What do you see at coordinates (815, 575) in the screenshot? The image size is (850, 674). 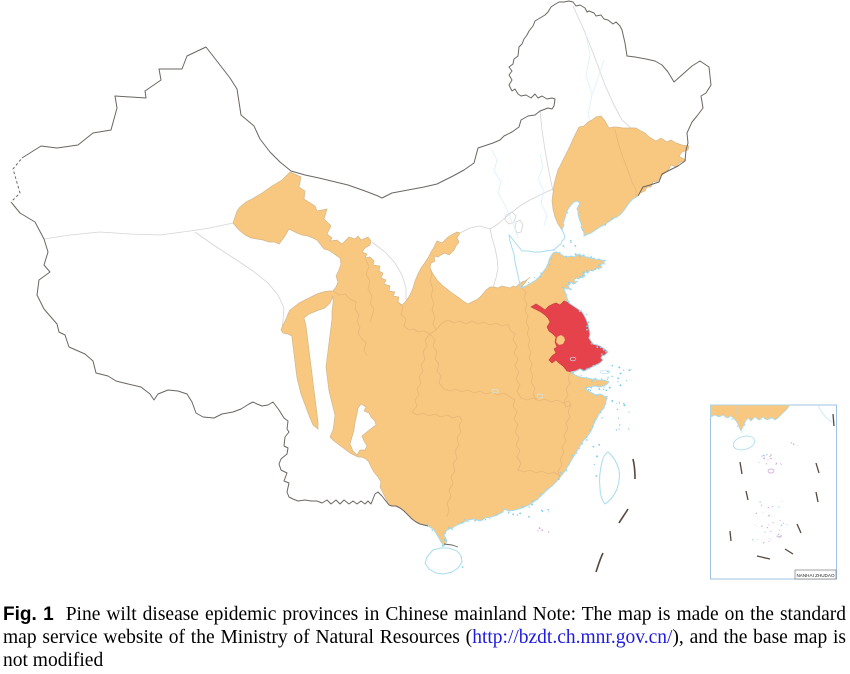 I see `svg-text: NANHAI ZHUDAO` at bounding box center [815, 575].